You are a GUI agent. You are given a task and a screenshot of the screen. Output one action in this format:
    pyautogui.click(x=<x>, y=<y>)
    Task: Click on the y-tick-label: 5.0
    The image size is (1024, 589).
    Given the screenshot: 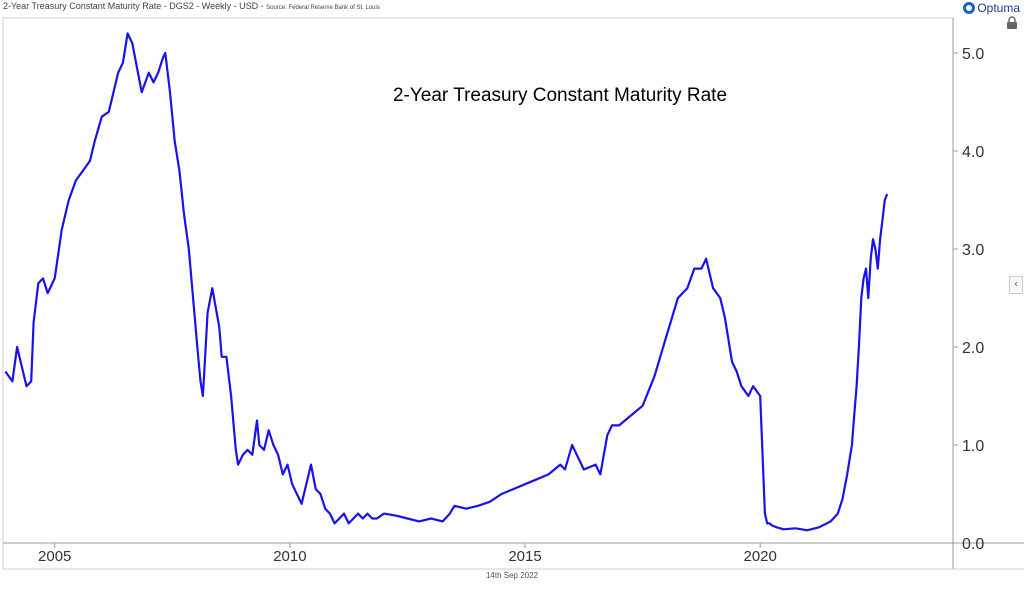 What is the action you would take?
    pyautogui.click(x=973, y=54)
    